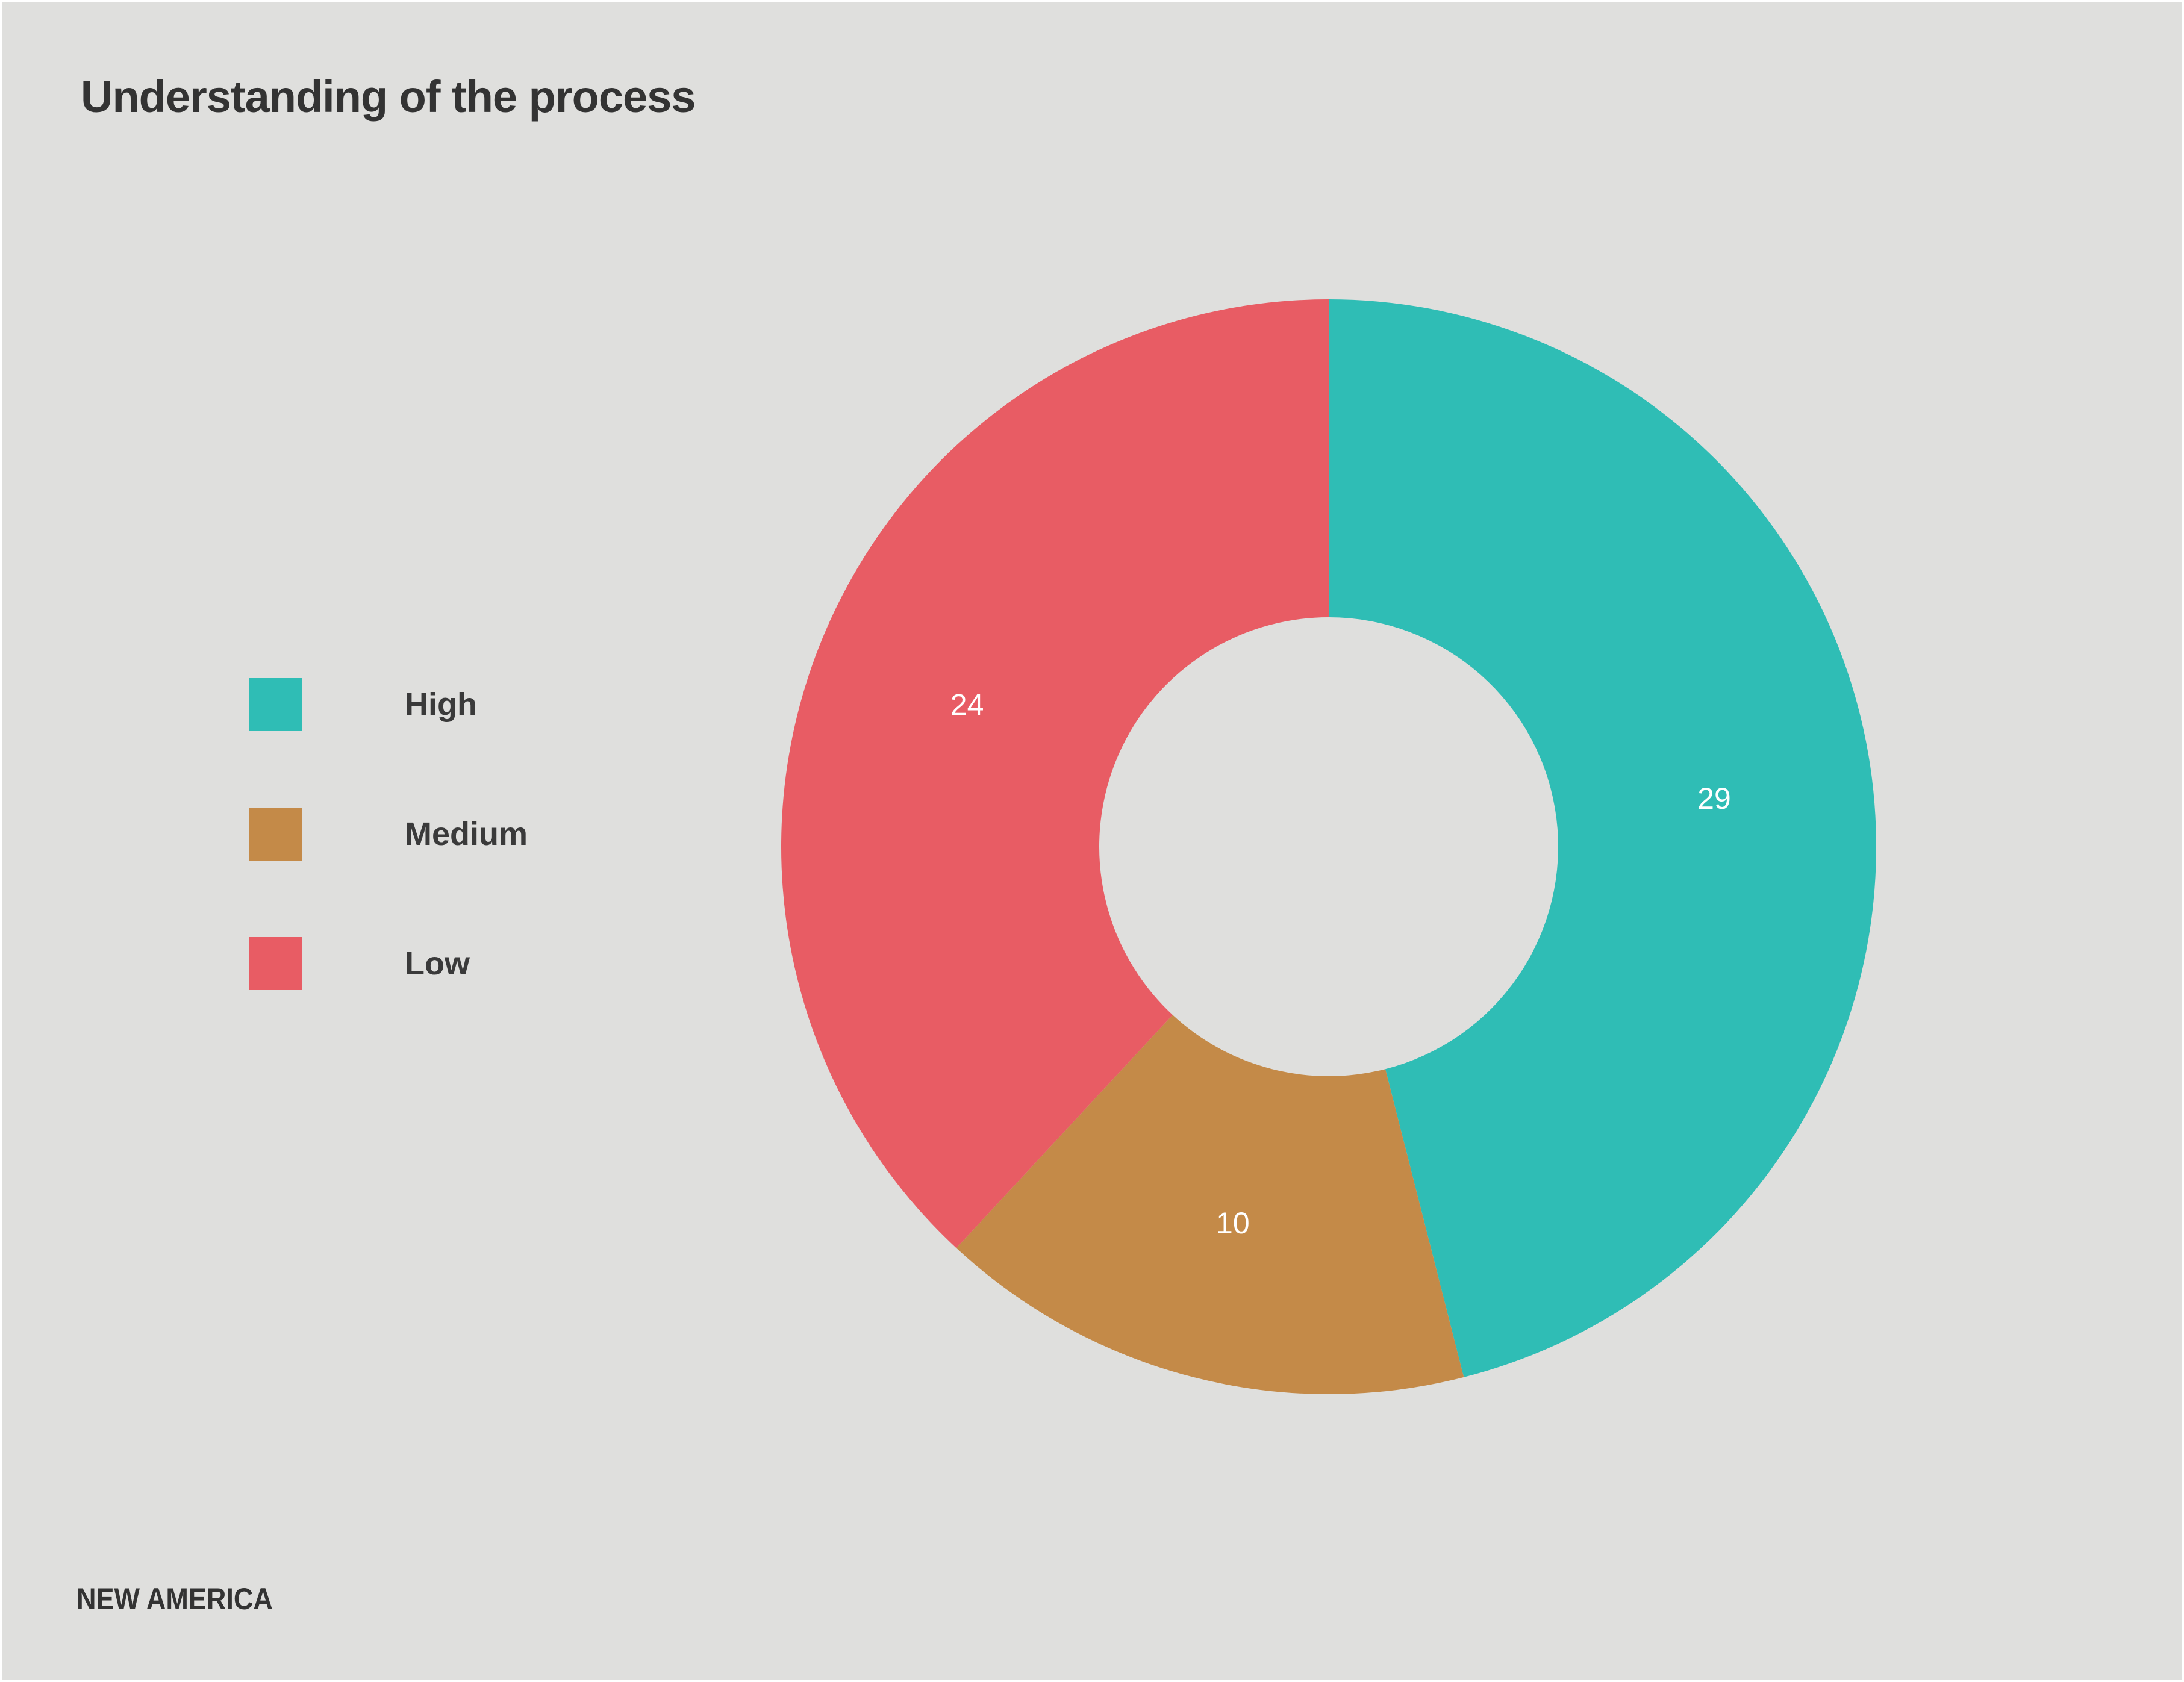  What do you see at coordinates (438, 963) in the screenshot?
I see `legend-label-low: Low` at bounding box center [438, 963].